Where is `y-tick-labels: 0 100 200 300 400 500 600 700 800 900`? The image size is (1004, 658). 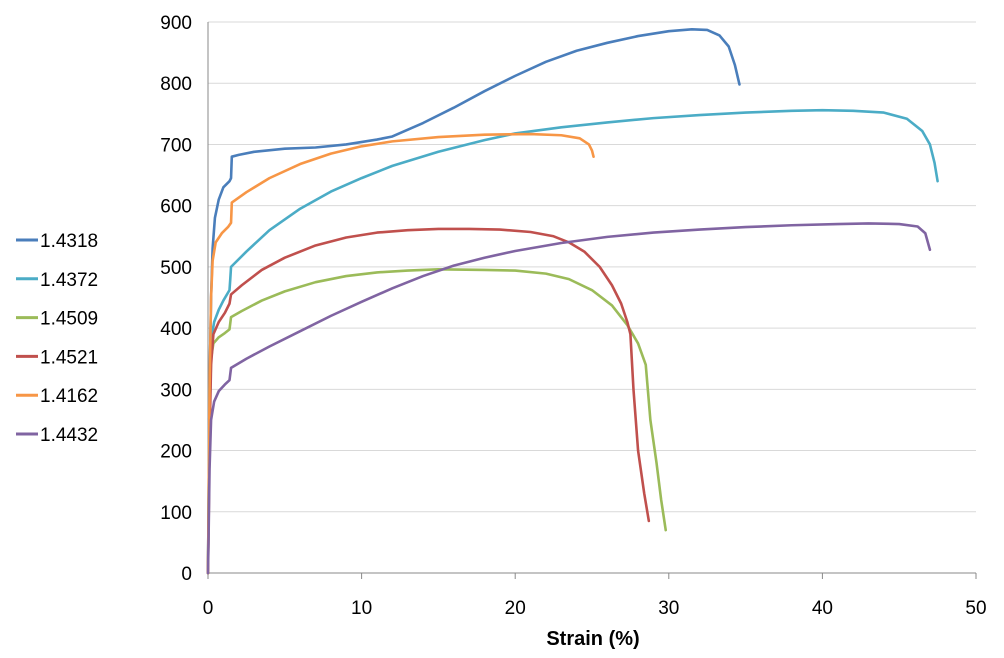
y-tick-labels: 0 100 200 300 400 500 600 700 800 900 is located at coordinates (176, 299).